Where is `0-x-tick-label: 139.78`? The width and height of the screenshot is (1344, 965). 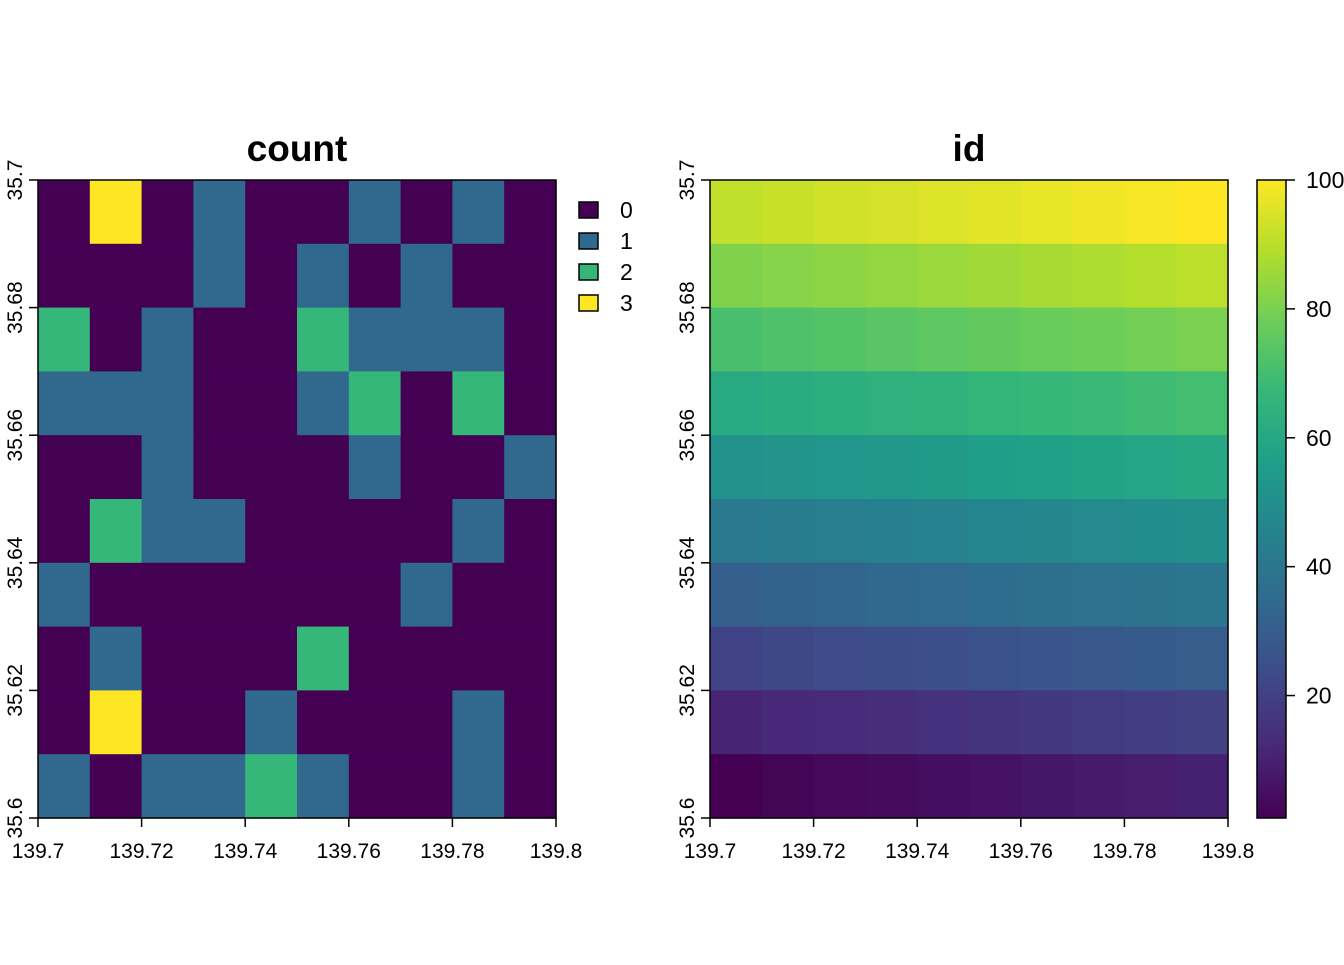
0-x-tick-label: 139.78 is located at coordinates (452, 851).